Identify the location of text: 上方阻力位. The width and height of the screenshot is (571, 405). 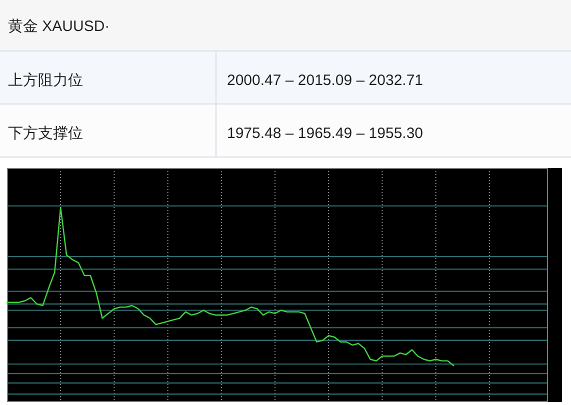
(45, 80).